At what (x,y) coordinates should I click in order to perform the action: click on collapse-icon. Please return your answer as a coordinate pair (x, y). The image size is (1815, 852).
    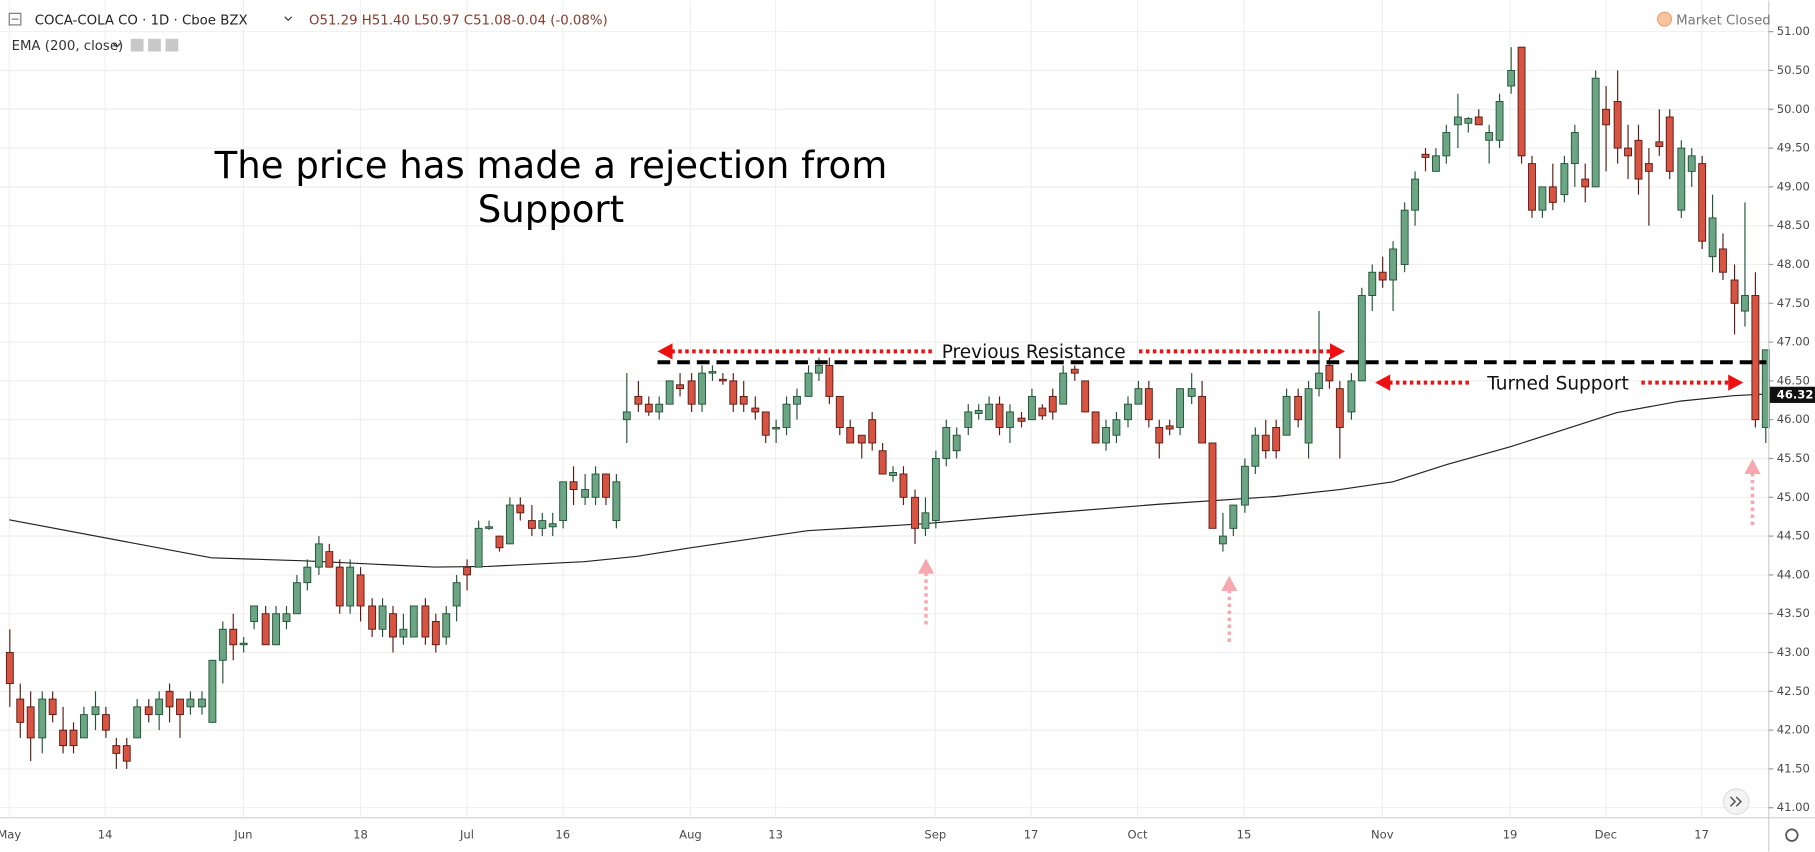
    Looking at the image, I should click on (15, 19).